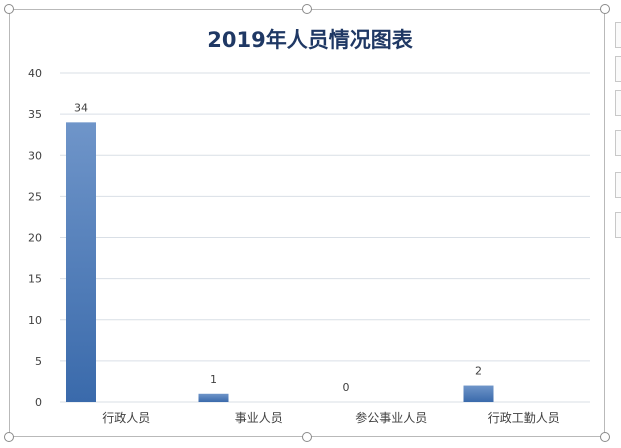 Image resolution: width=621 pixels, height=448 pixels. I want to click on data-label: 34, so click(81, 107).